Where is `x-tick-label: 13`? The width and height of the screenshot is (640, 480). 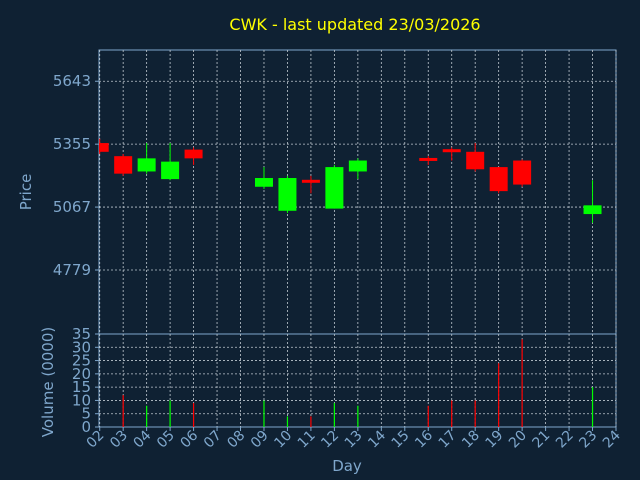 x-tick-label: 13 is located at coordinates (354, 440).